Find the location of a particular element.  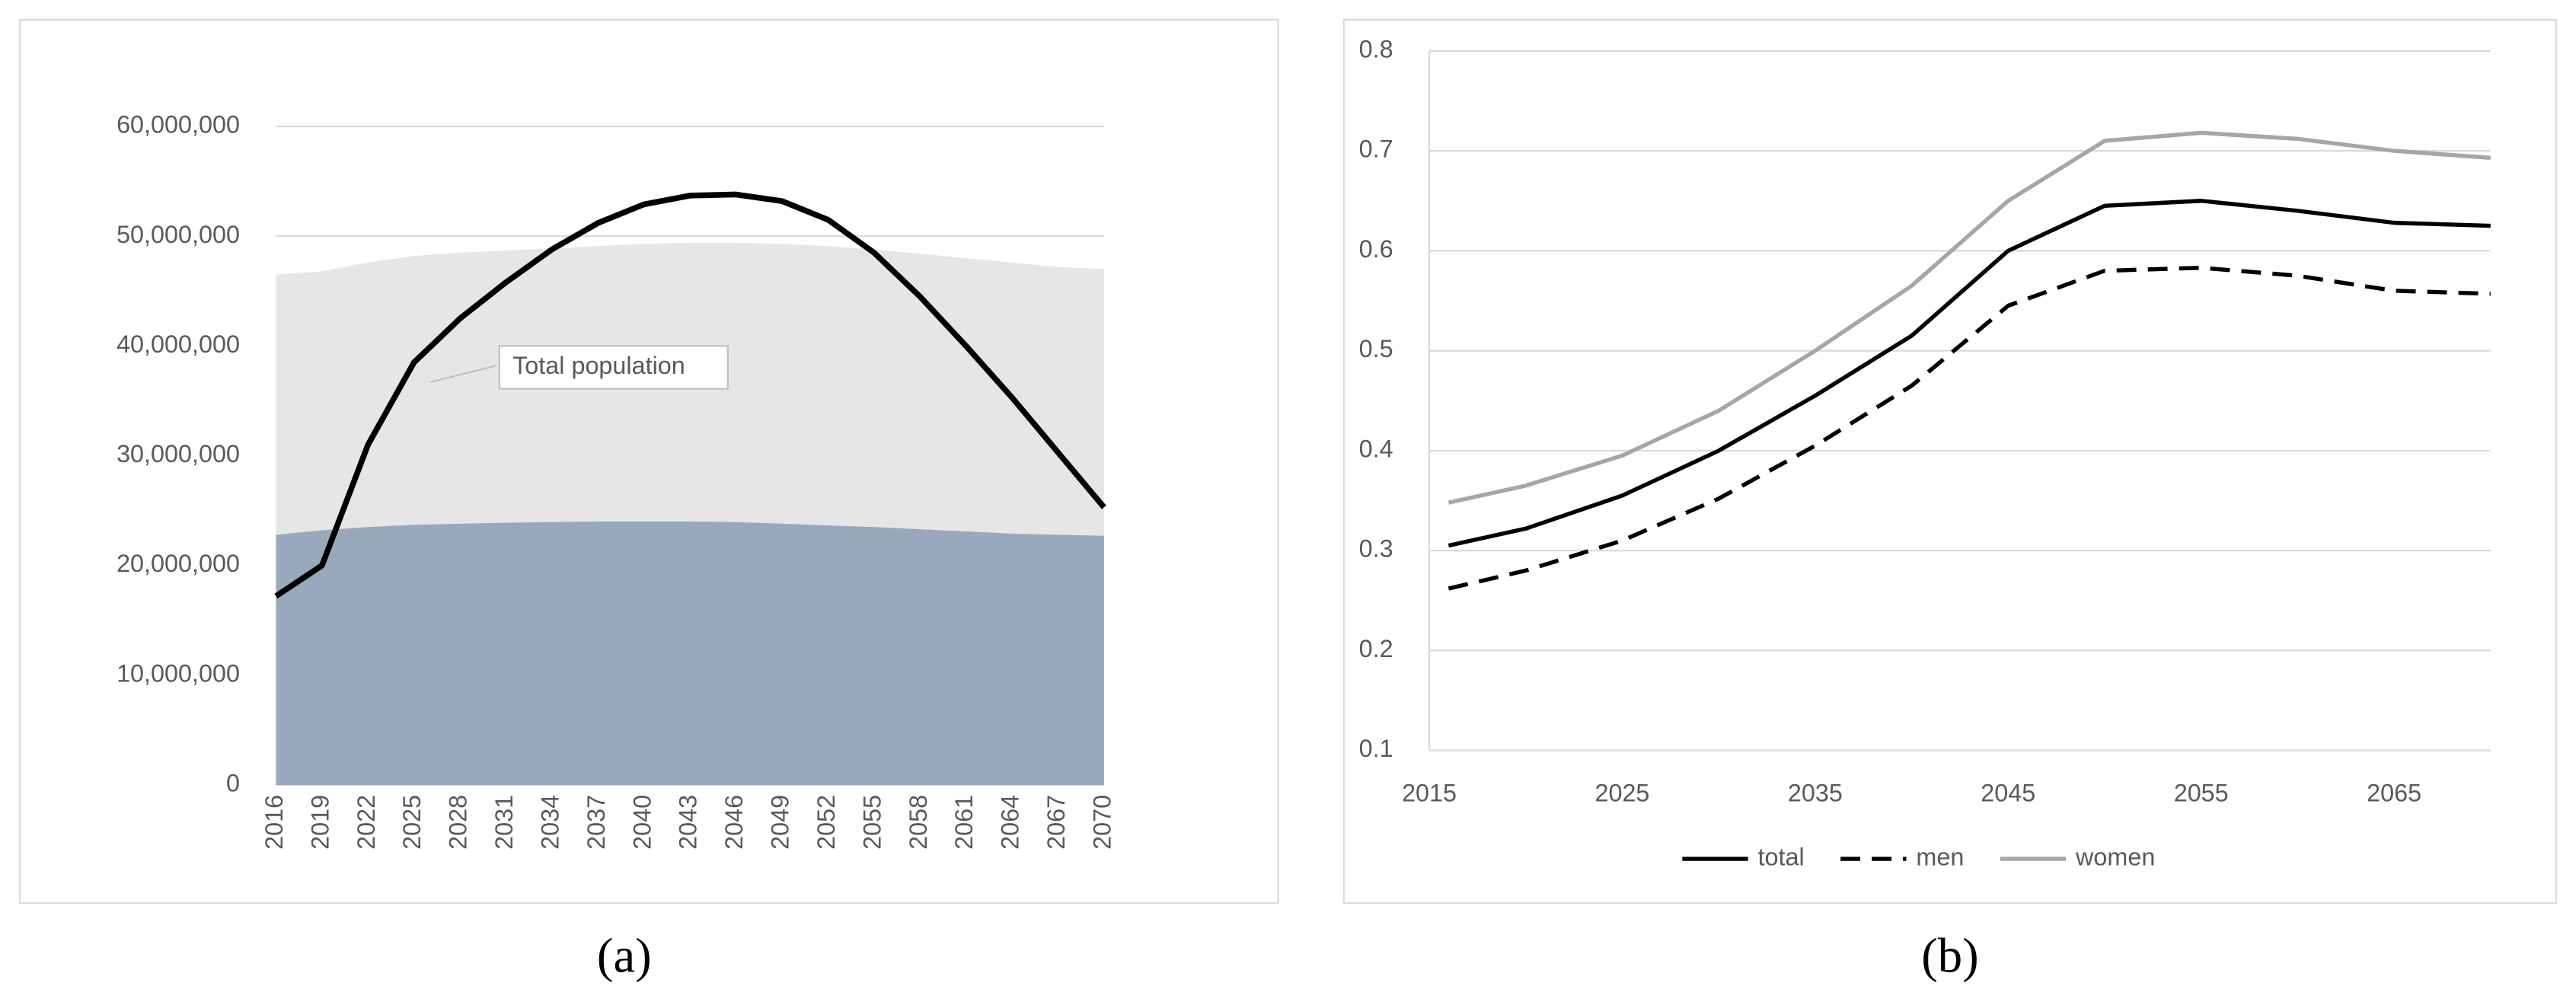

y-tick-label: 50,000,000 is located at coordinates (178, 234).